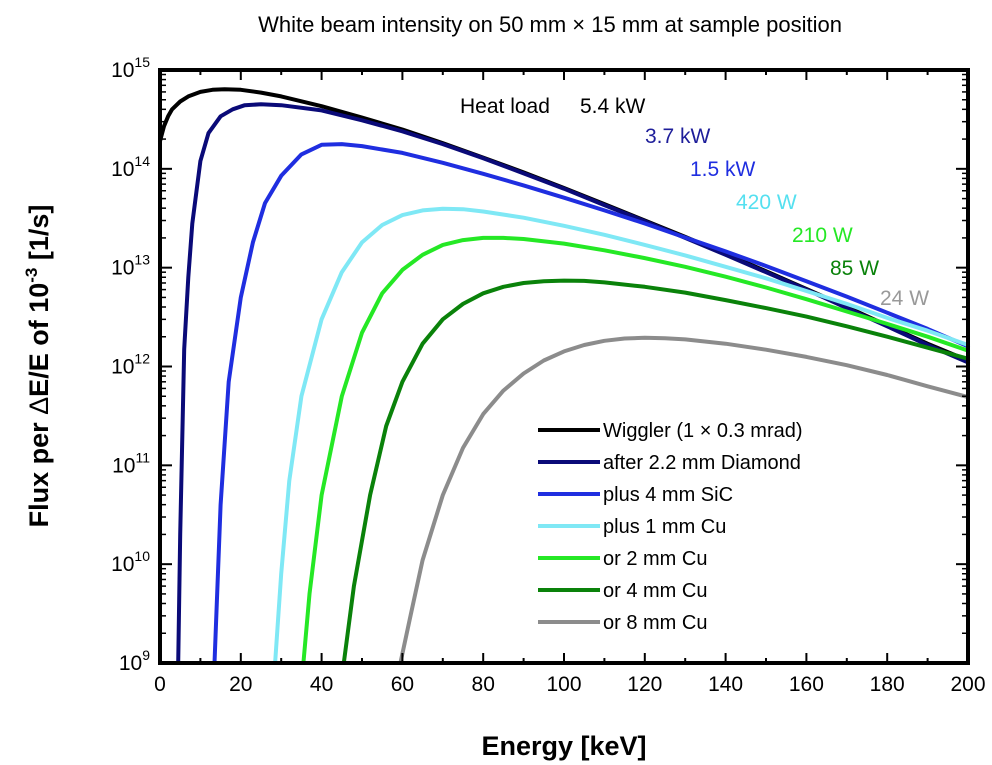 This screenshot has height=765, width=992. I want to click on y-tick-label: 1010, so click(130, 562).